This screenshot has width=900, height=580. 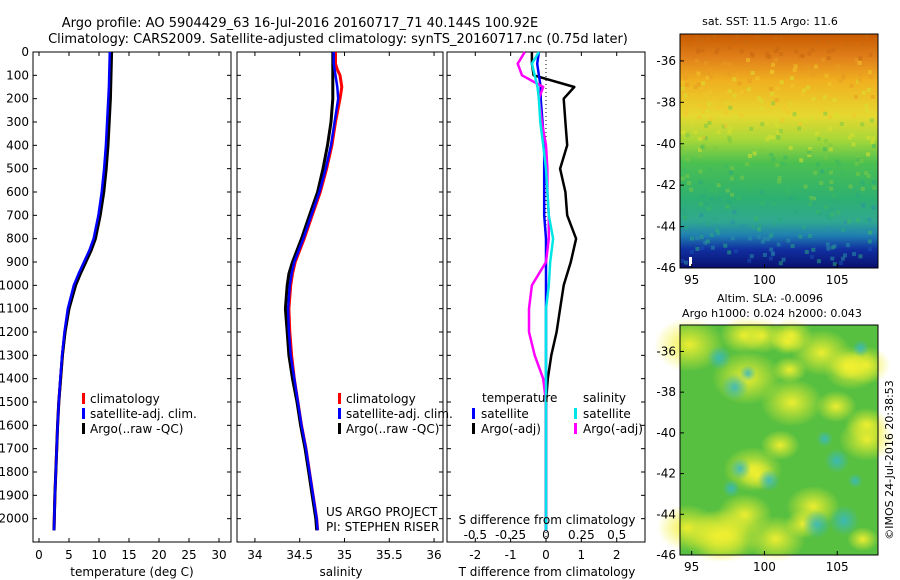 I want to click on legend-s-satellite: satellite, so click(x=607, y=414).